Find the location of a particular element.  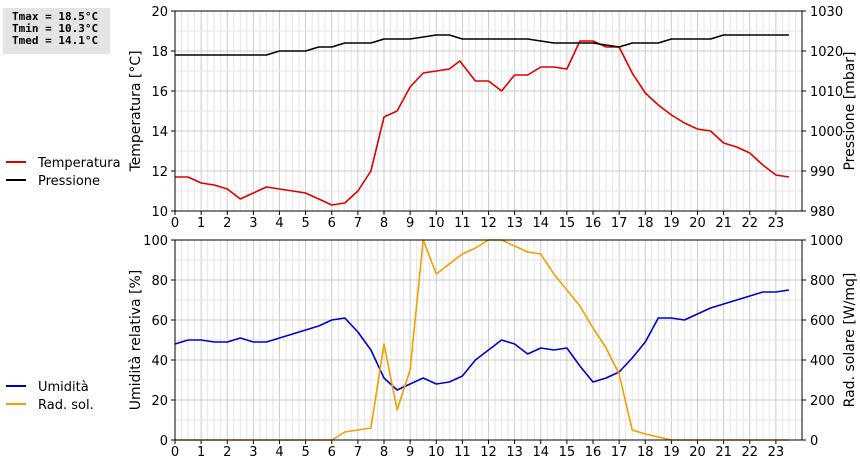

y-axis-title: Temperatura [°C] is located at coordinates (136, 111).